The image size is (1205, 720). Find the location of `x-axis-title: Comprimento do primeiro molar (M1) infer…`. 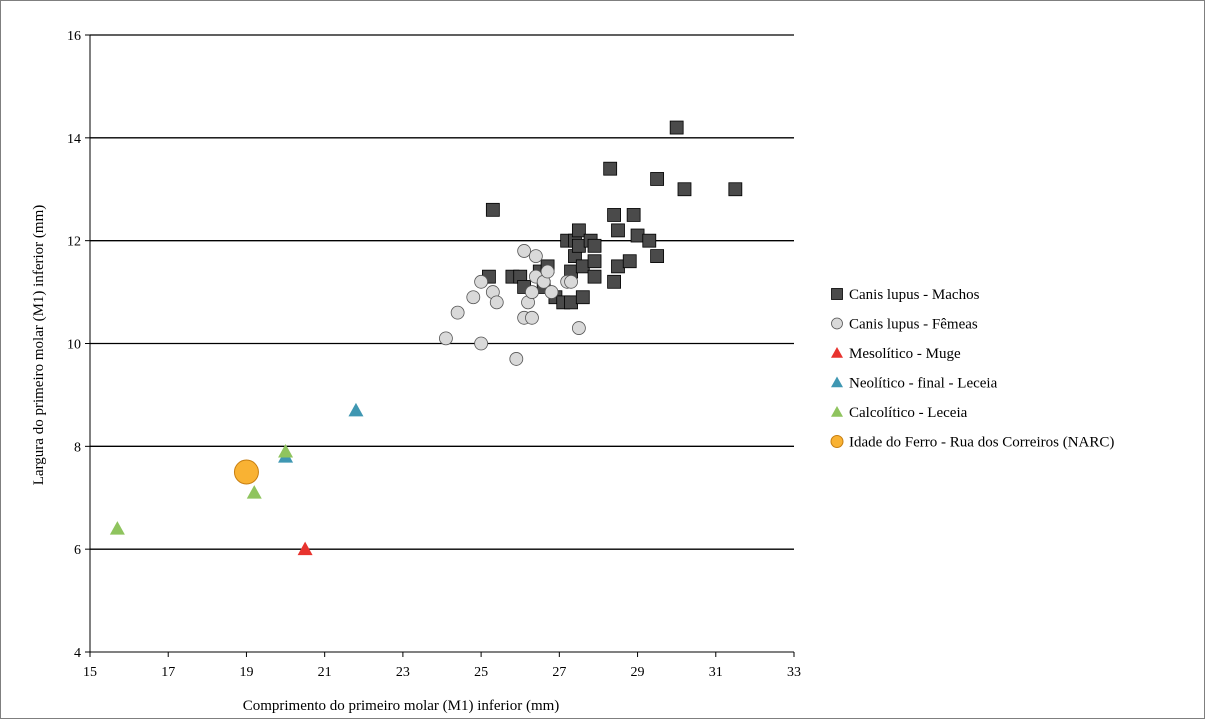

x-axis-title: Comprimento do primeiro molar (M1) infer… is located at coordinates (401, 706).